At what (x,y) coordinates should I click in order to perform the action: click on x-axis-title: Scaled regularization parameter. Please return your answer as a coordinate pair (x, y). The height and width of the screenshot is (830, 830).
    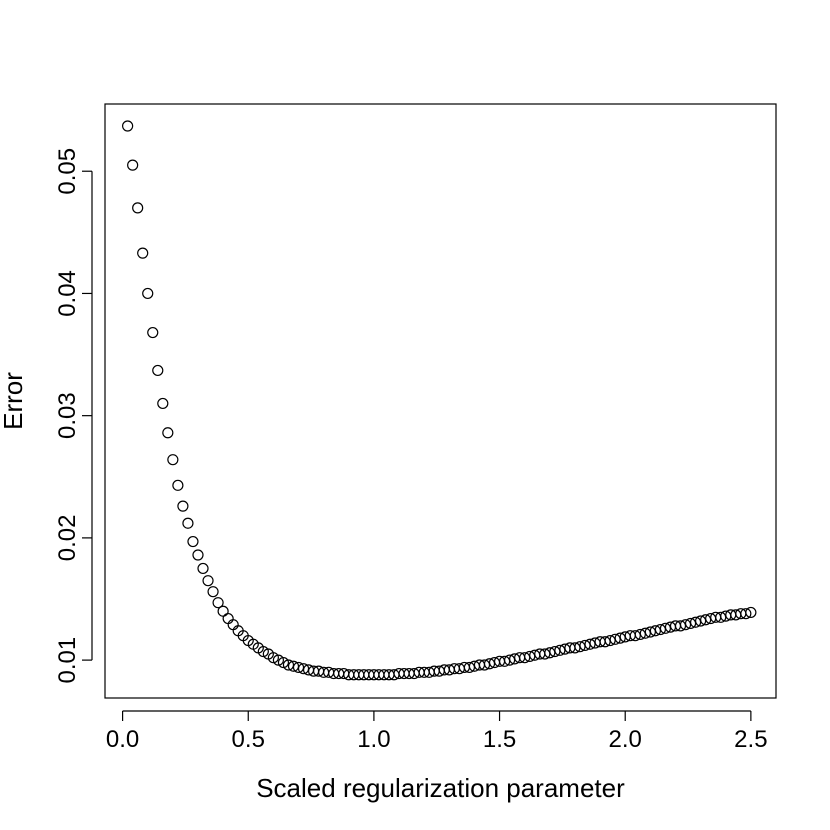
    Looking at the image, I should click on (440, 788).